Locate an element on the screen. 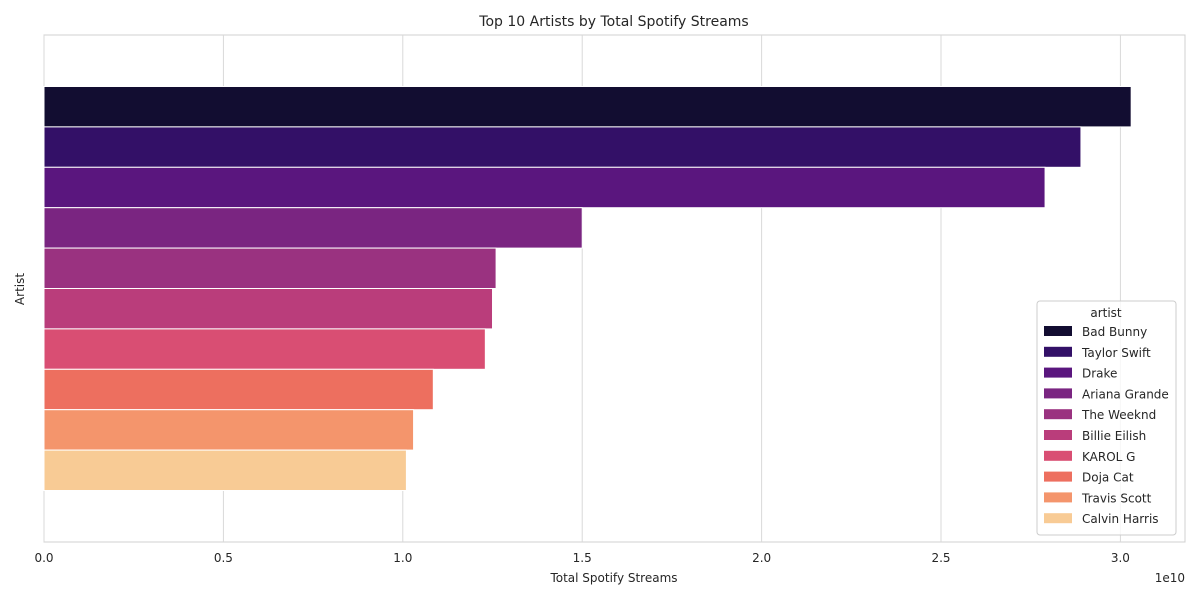  x-tick-label: 3.0 is located at coordinates (1120, 558).